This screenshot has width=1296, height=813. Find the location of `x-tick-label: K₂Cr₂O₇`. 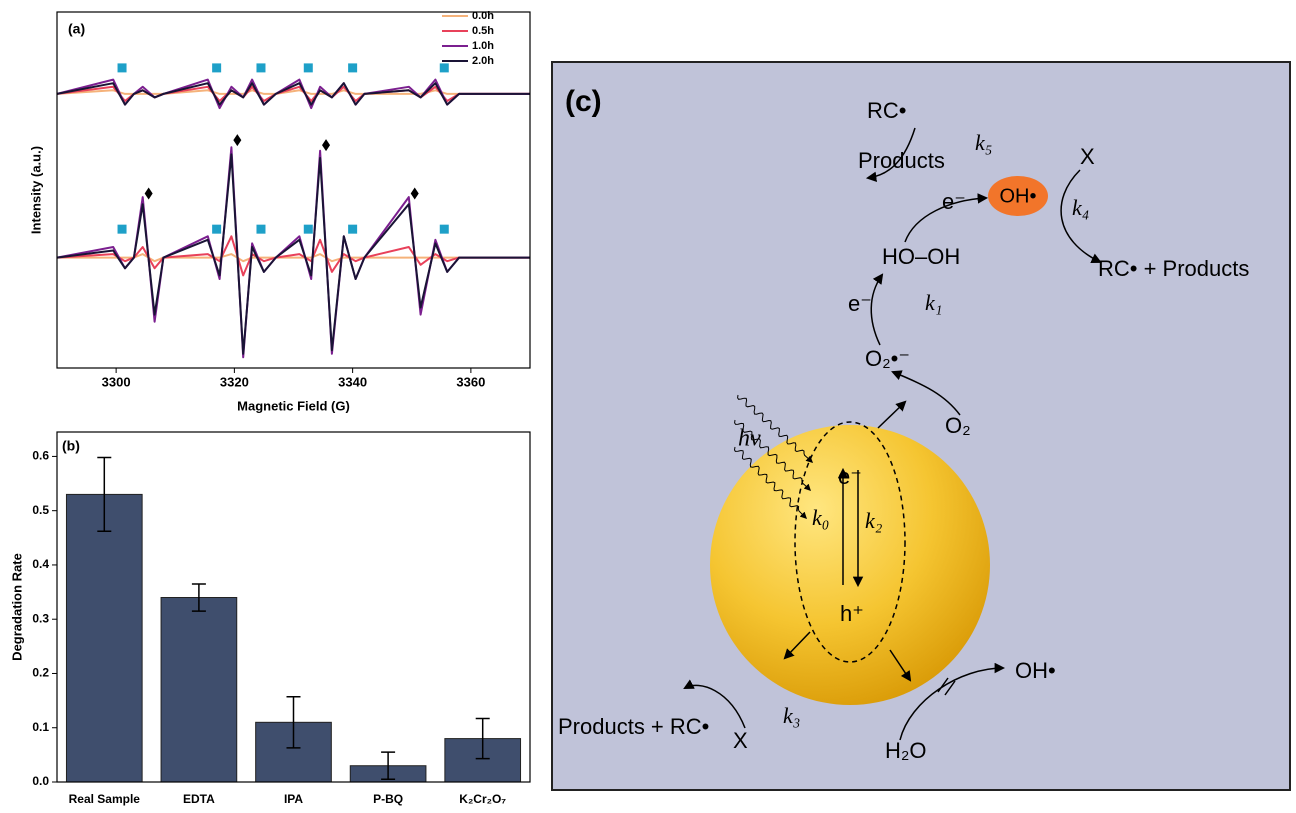

x-tick-label: K₂Cr₂O₇ is located at coordinates (482, 799).